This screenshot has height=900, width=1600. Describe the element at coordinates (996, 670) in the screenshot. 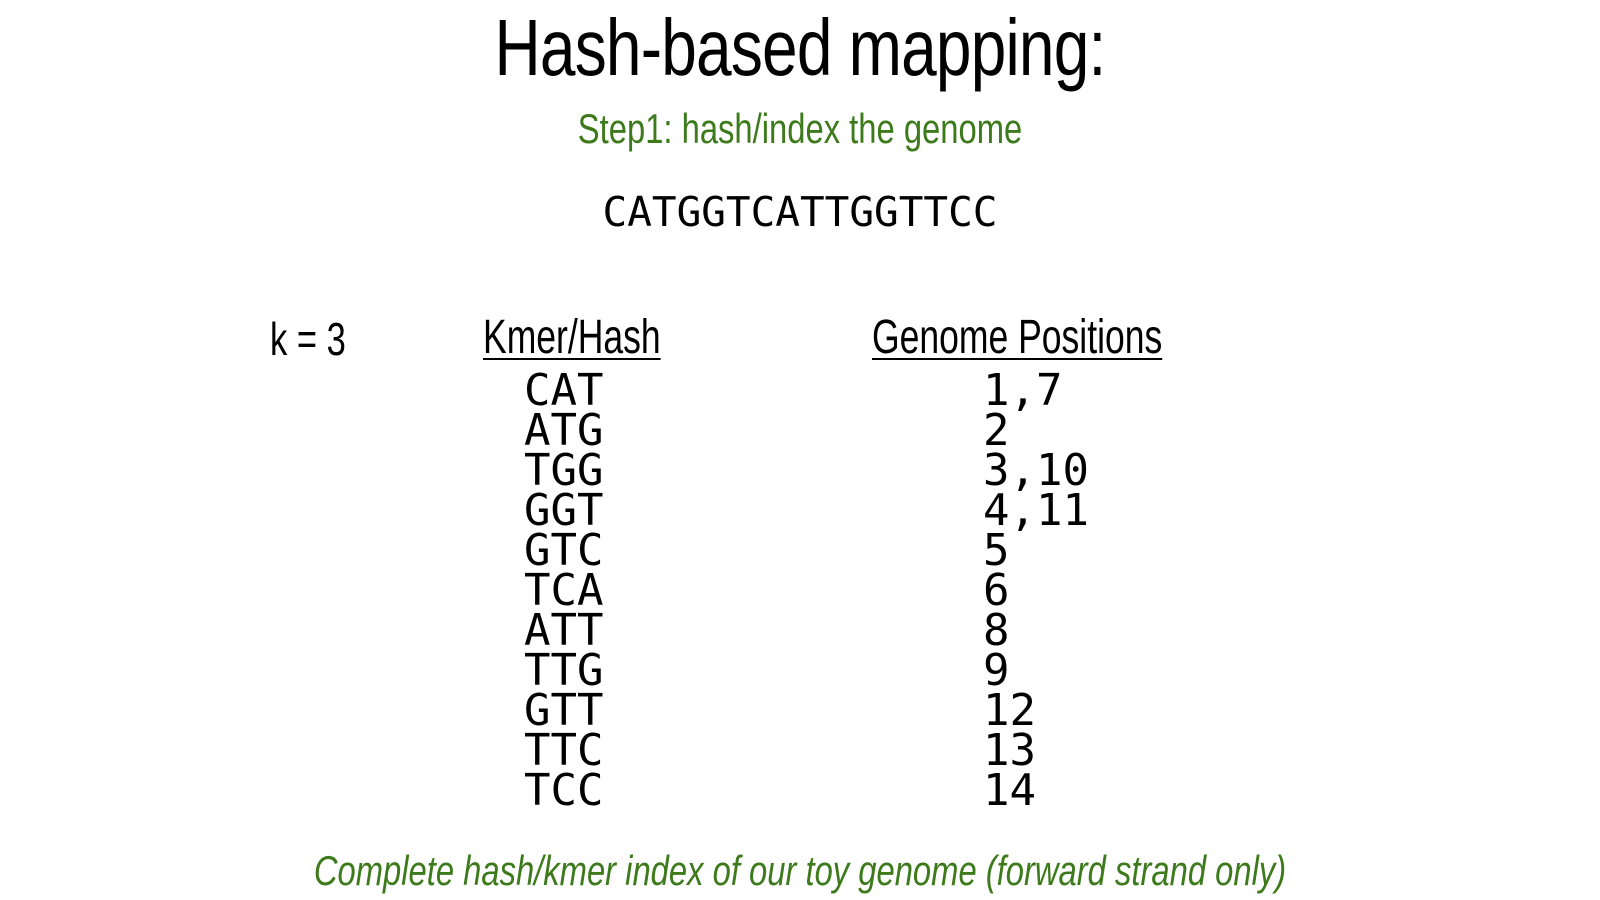

I see `positions-cell: 9` at that location.